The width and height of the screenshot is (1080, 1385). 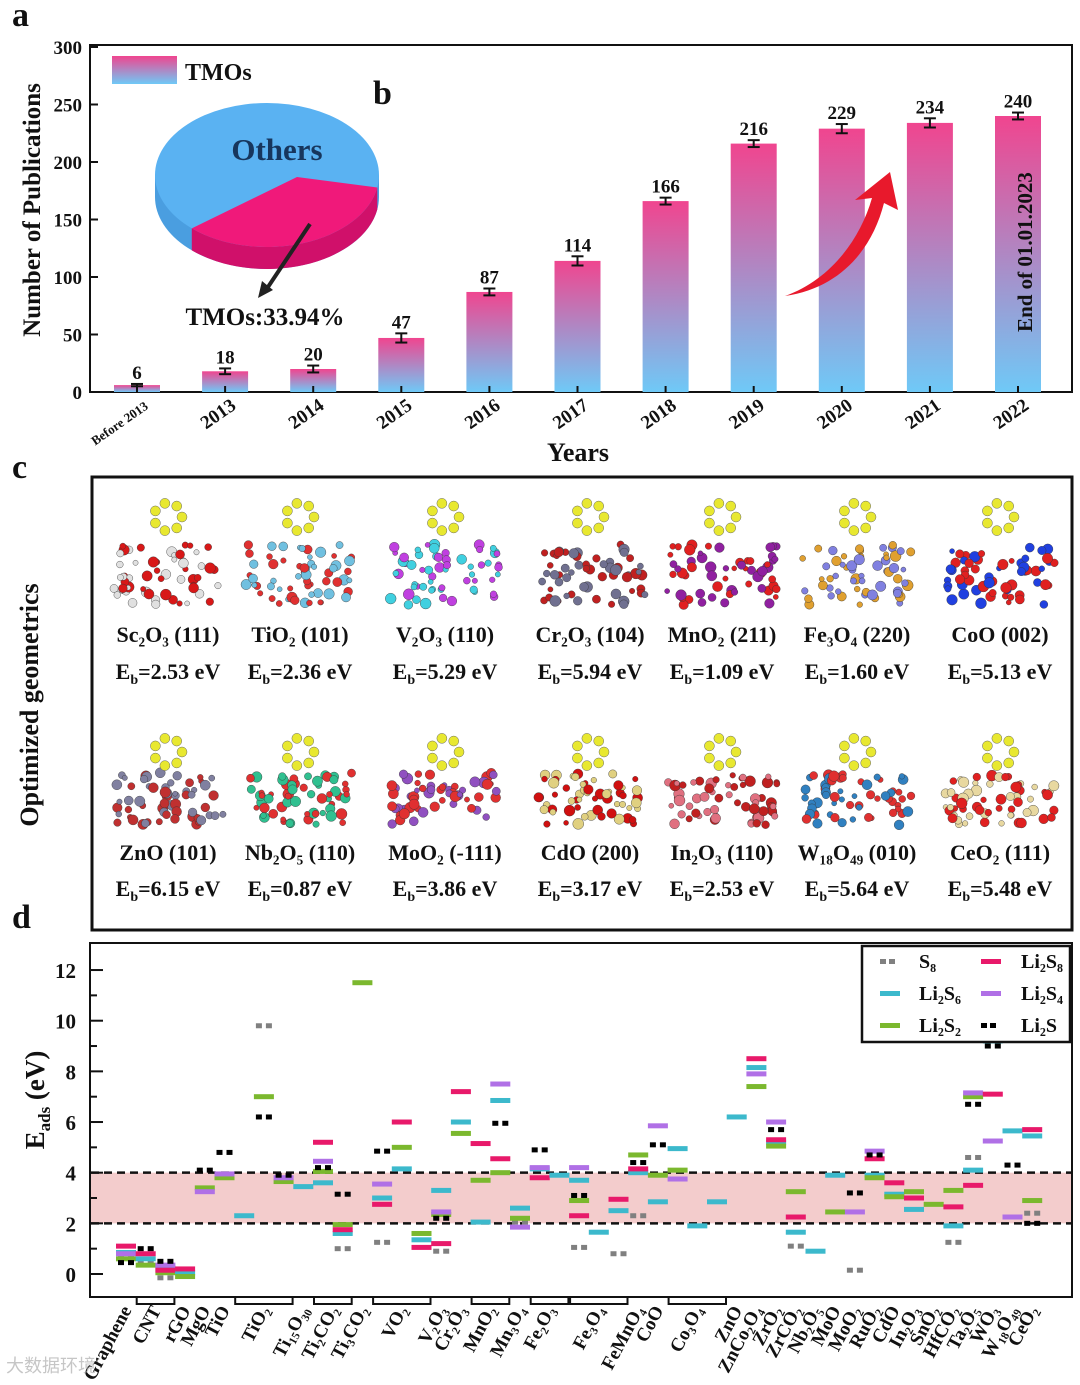 What do you see at coordinates (264, 317) in the screenshot?
I see `pie-label-tmos: TMOs:33.94%` at bounding box center [264, 317].